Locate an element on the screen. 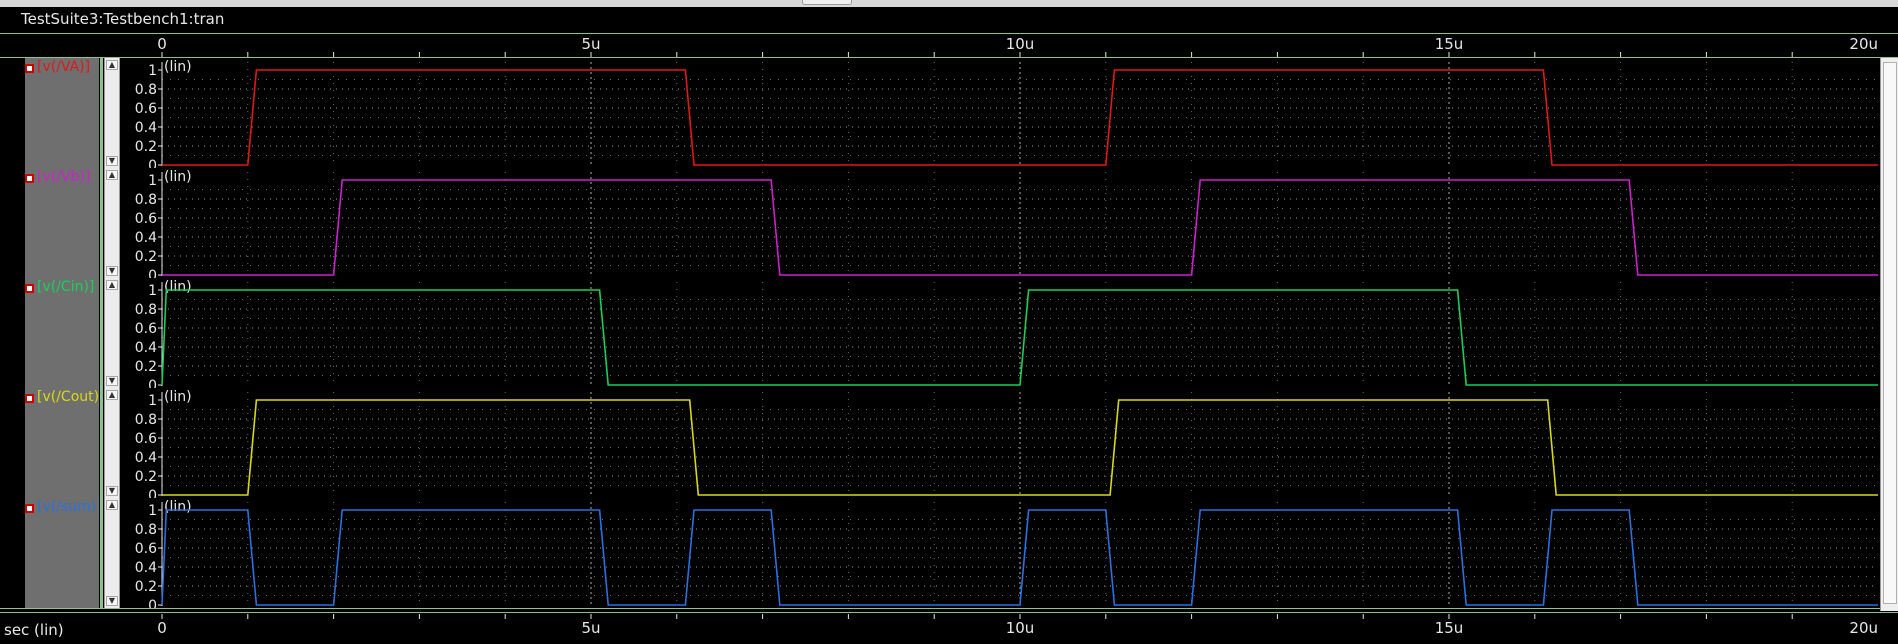  x-axis-bottom-ticks: 0 5u 10u 15u 20u is located at coordinates (1017, 625).